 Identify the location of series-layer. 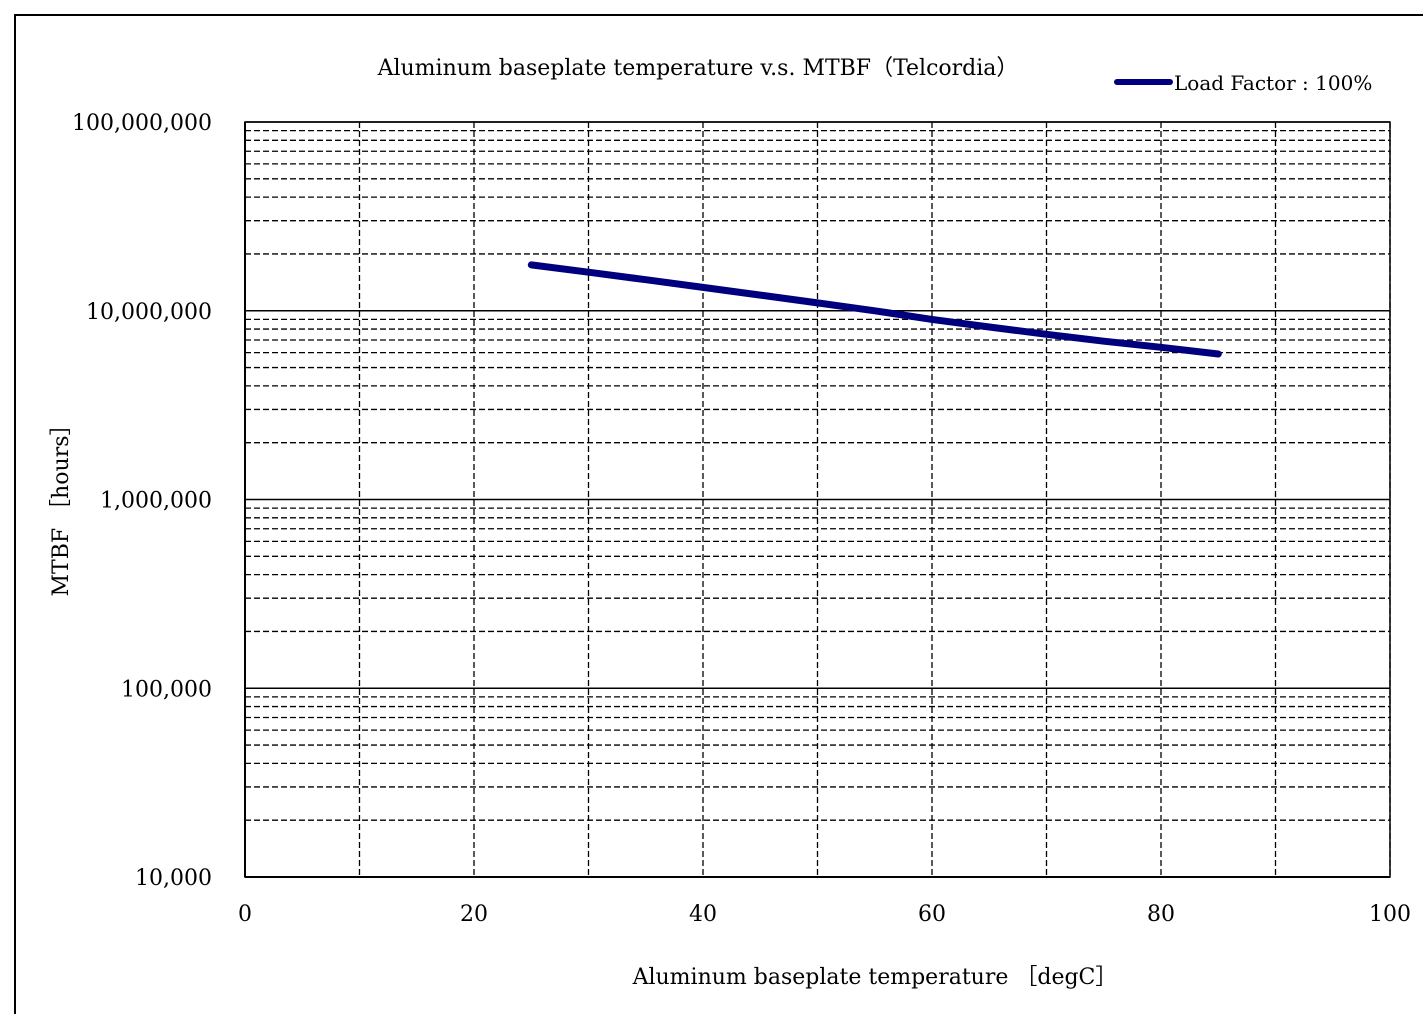
(874, 309).